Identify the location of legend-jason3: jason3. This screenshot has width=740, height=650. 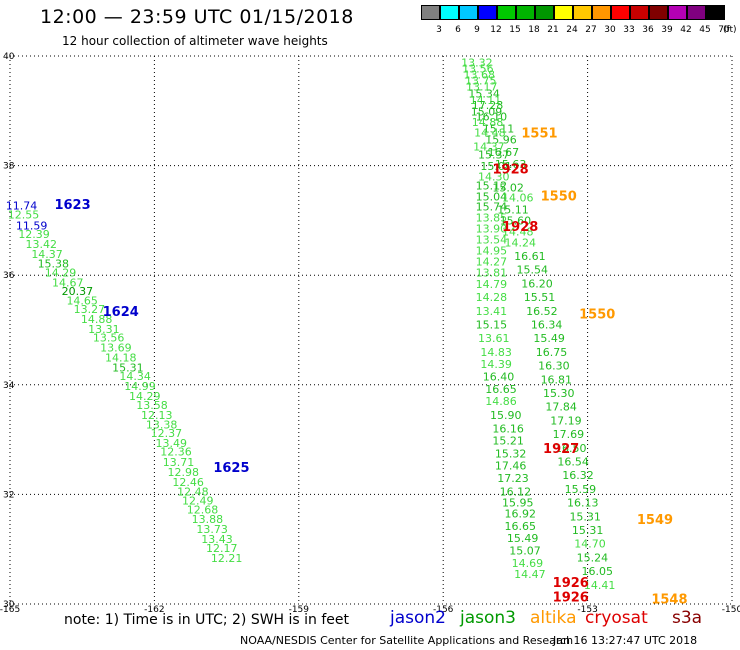
(488, 618).